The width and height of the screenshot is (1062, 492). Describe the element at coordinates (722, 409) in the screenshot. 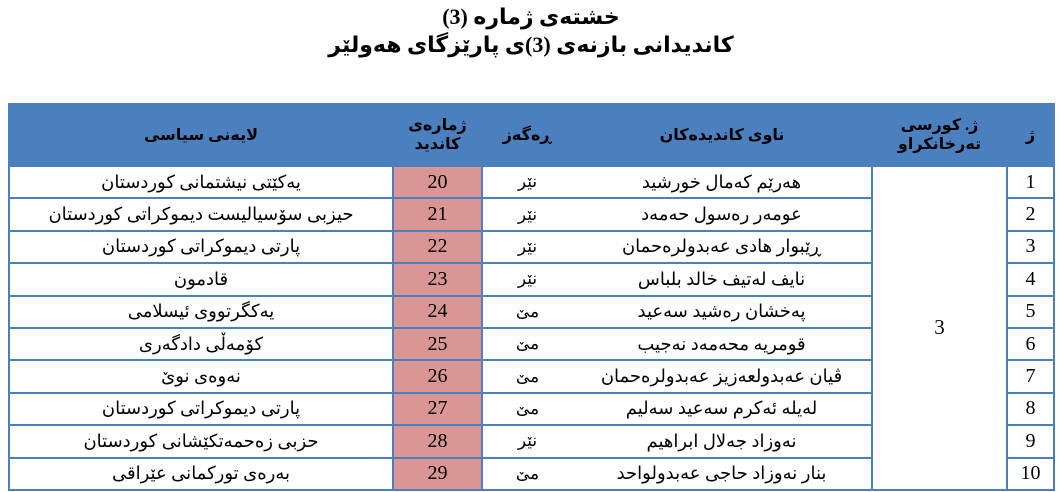

I see `candidate-name-cell: لەیلە ئەکرم سەعید سەلیم` at that location.